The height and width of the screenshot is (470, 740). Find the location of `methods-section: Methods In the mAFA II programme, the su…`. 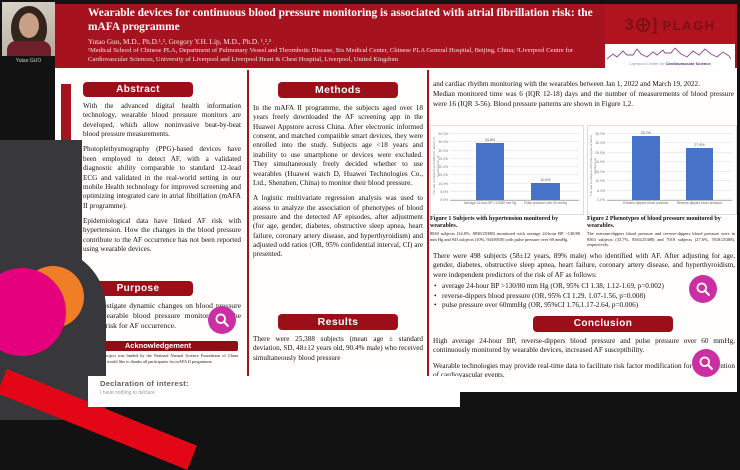

methods-section: Methods In the mAFA II programme, the su… is located at coordinates (338, 174).